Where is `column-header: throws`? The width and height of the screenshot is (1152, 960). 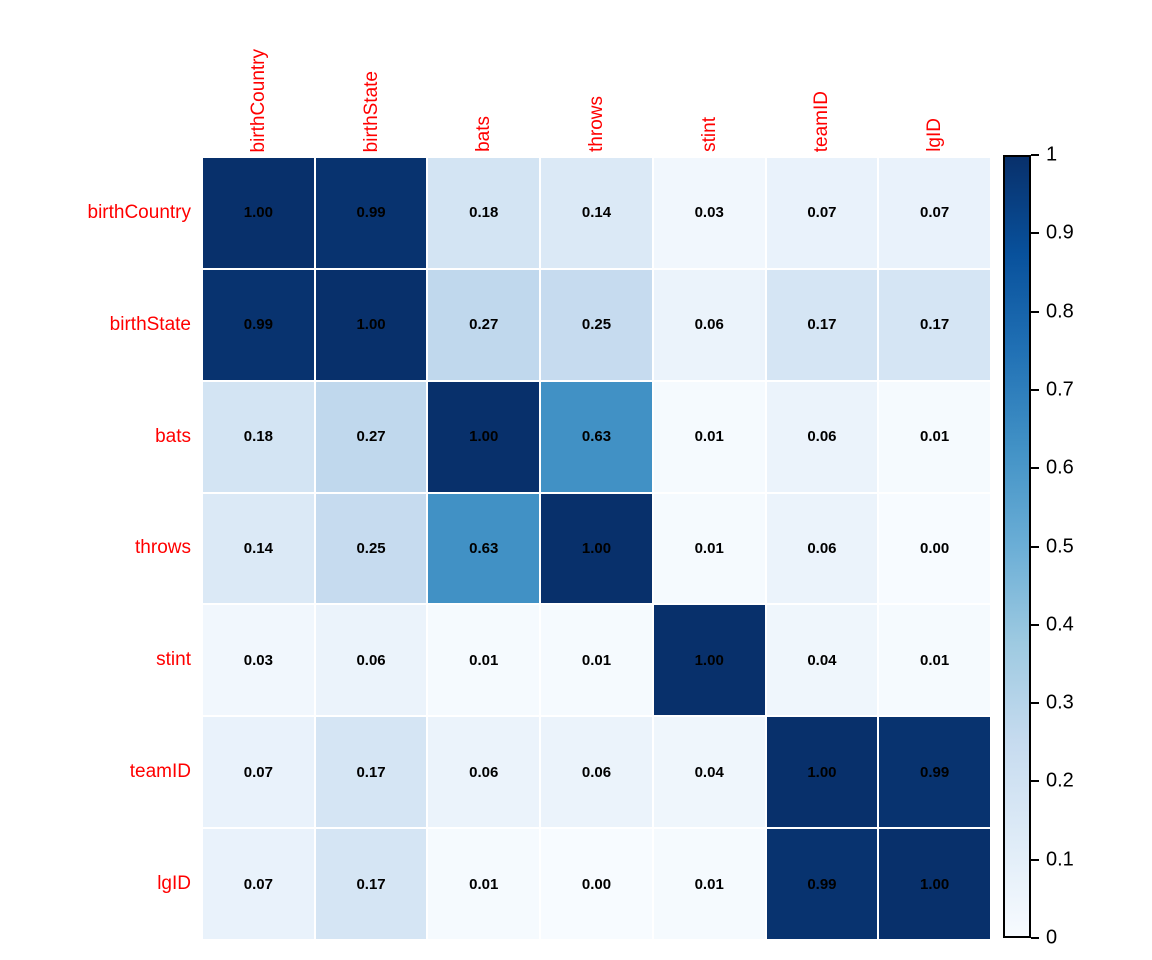
column-header: throws is located at coordinates (596, 76).